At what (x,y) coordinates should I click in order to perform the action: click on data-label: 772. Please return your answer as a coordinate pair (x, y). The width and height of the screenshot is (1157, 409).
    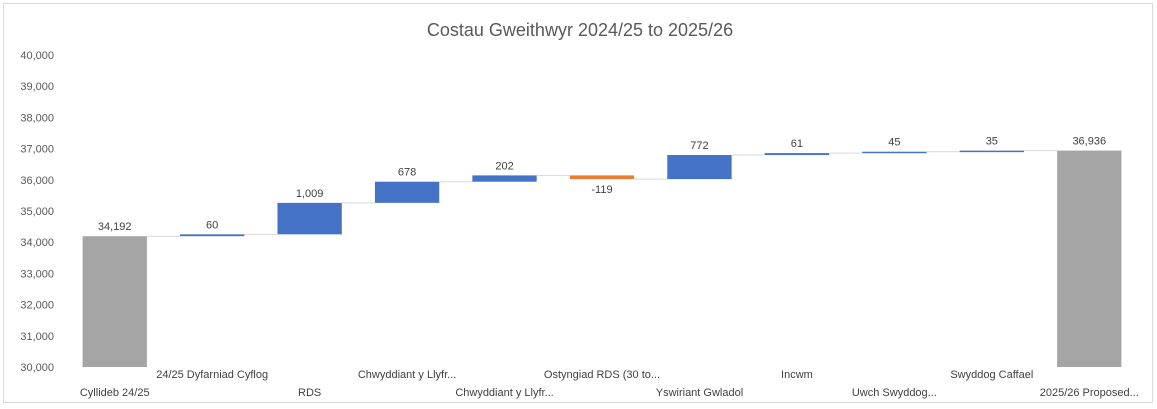
    Looking at the image, I should click on (699, 146).